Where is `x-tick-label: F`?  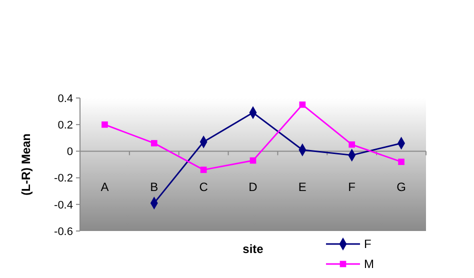
x-tick-label: F is located at coordinates (352, 187).